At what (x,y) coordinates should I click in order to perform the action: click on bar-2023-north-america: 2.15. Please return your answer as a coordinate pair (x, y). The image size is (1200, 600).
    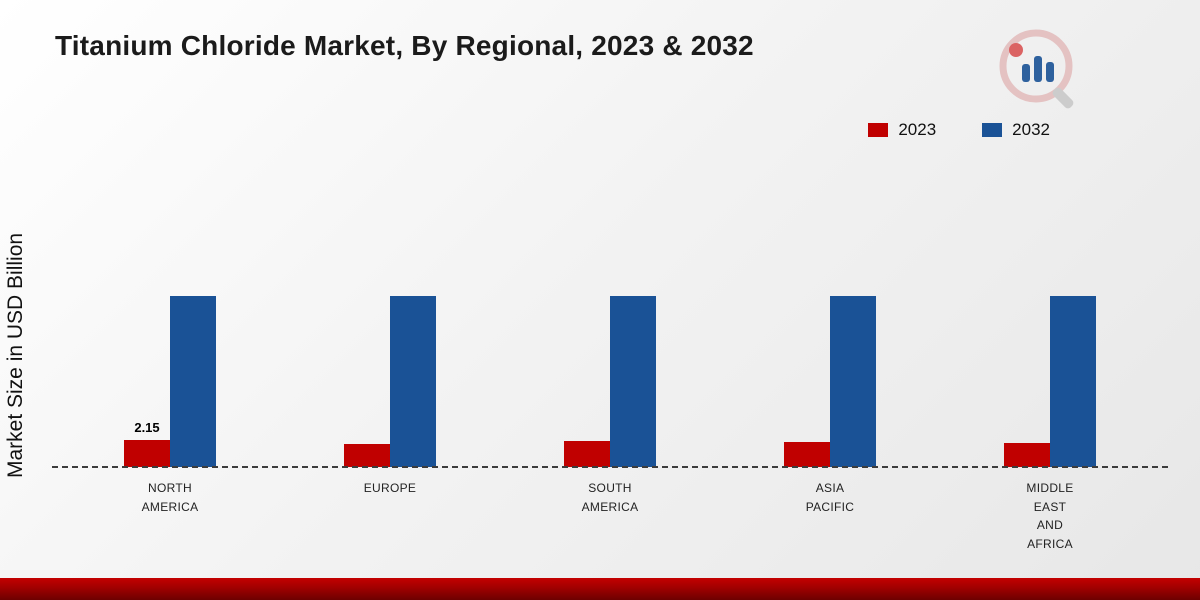
    Looking at the image, I should click on (147, 443).